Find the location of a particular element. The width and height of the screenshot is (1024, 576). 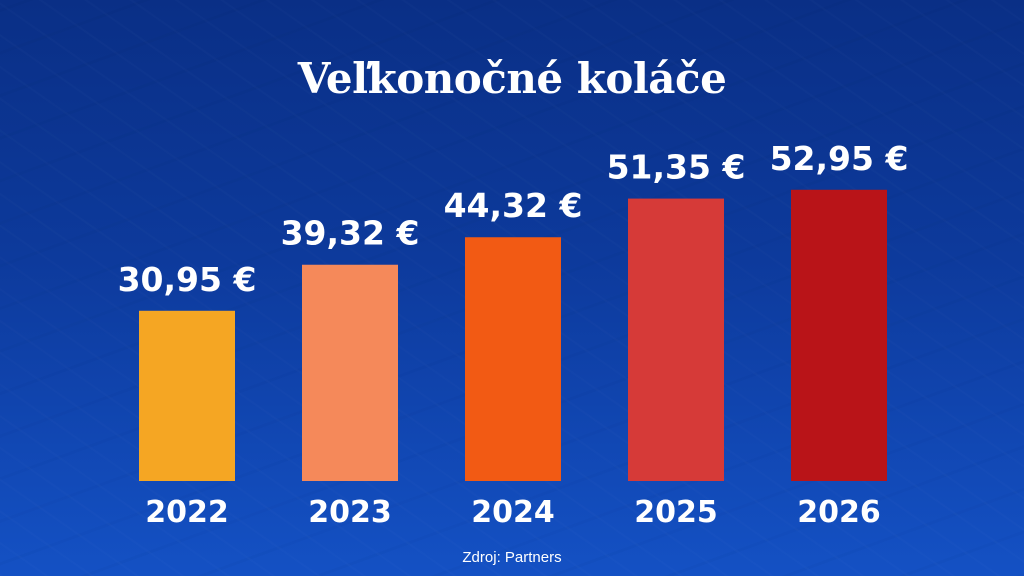

bar-2022 is located at coordinates (187, 395).